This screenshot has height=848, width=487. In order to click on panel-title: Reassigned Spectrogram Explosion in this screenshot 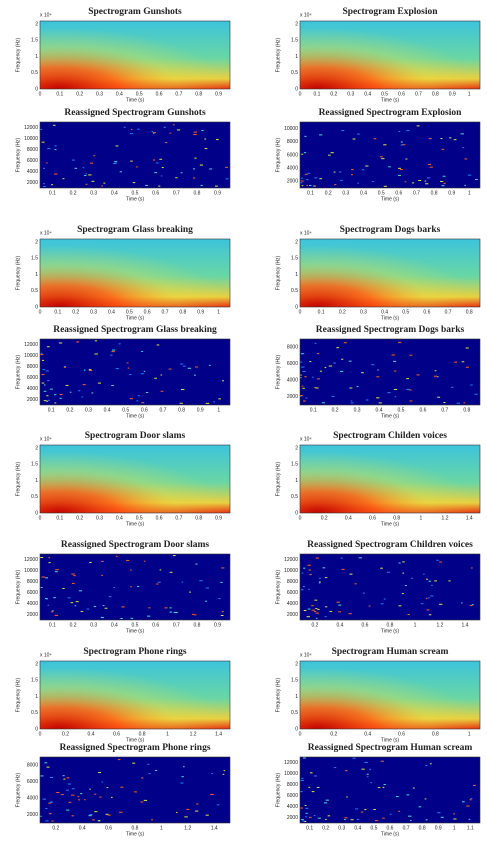, I will do `click(391, 113)`.